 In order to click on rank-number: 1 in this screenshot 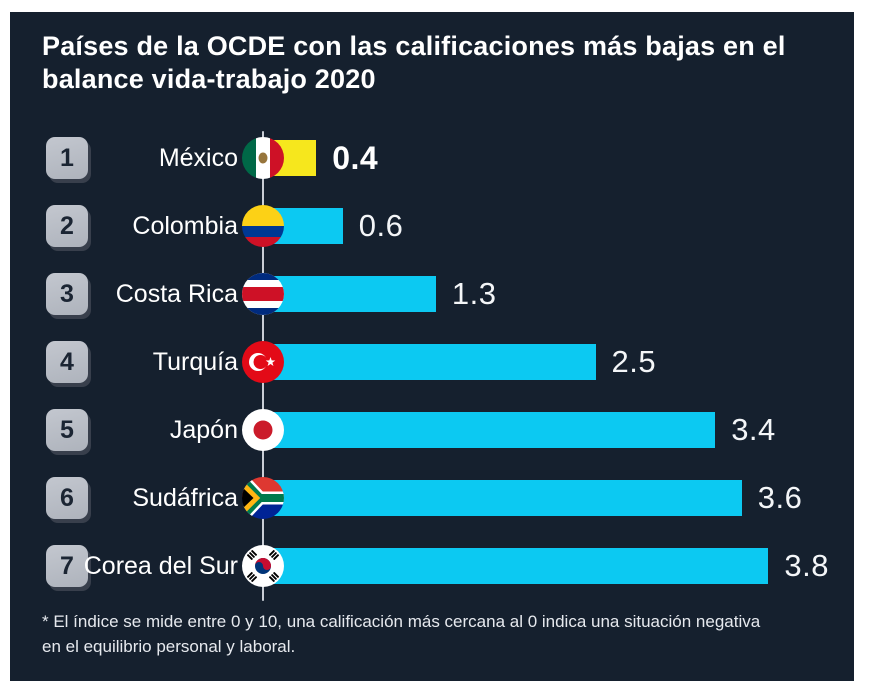, I will do `click(67, 157)`.